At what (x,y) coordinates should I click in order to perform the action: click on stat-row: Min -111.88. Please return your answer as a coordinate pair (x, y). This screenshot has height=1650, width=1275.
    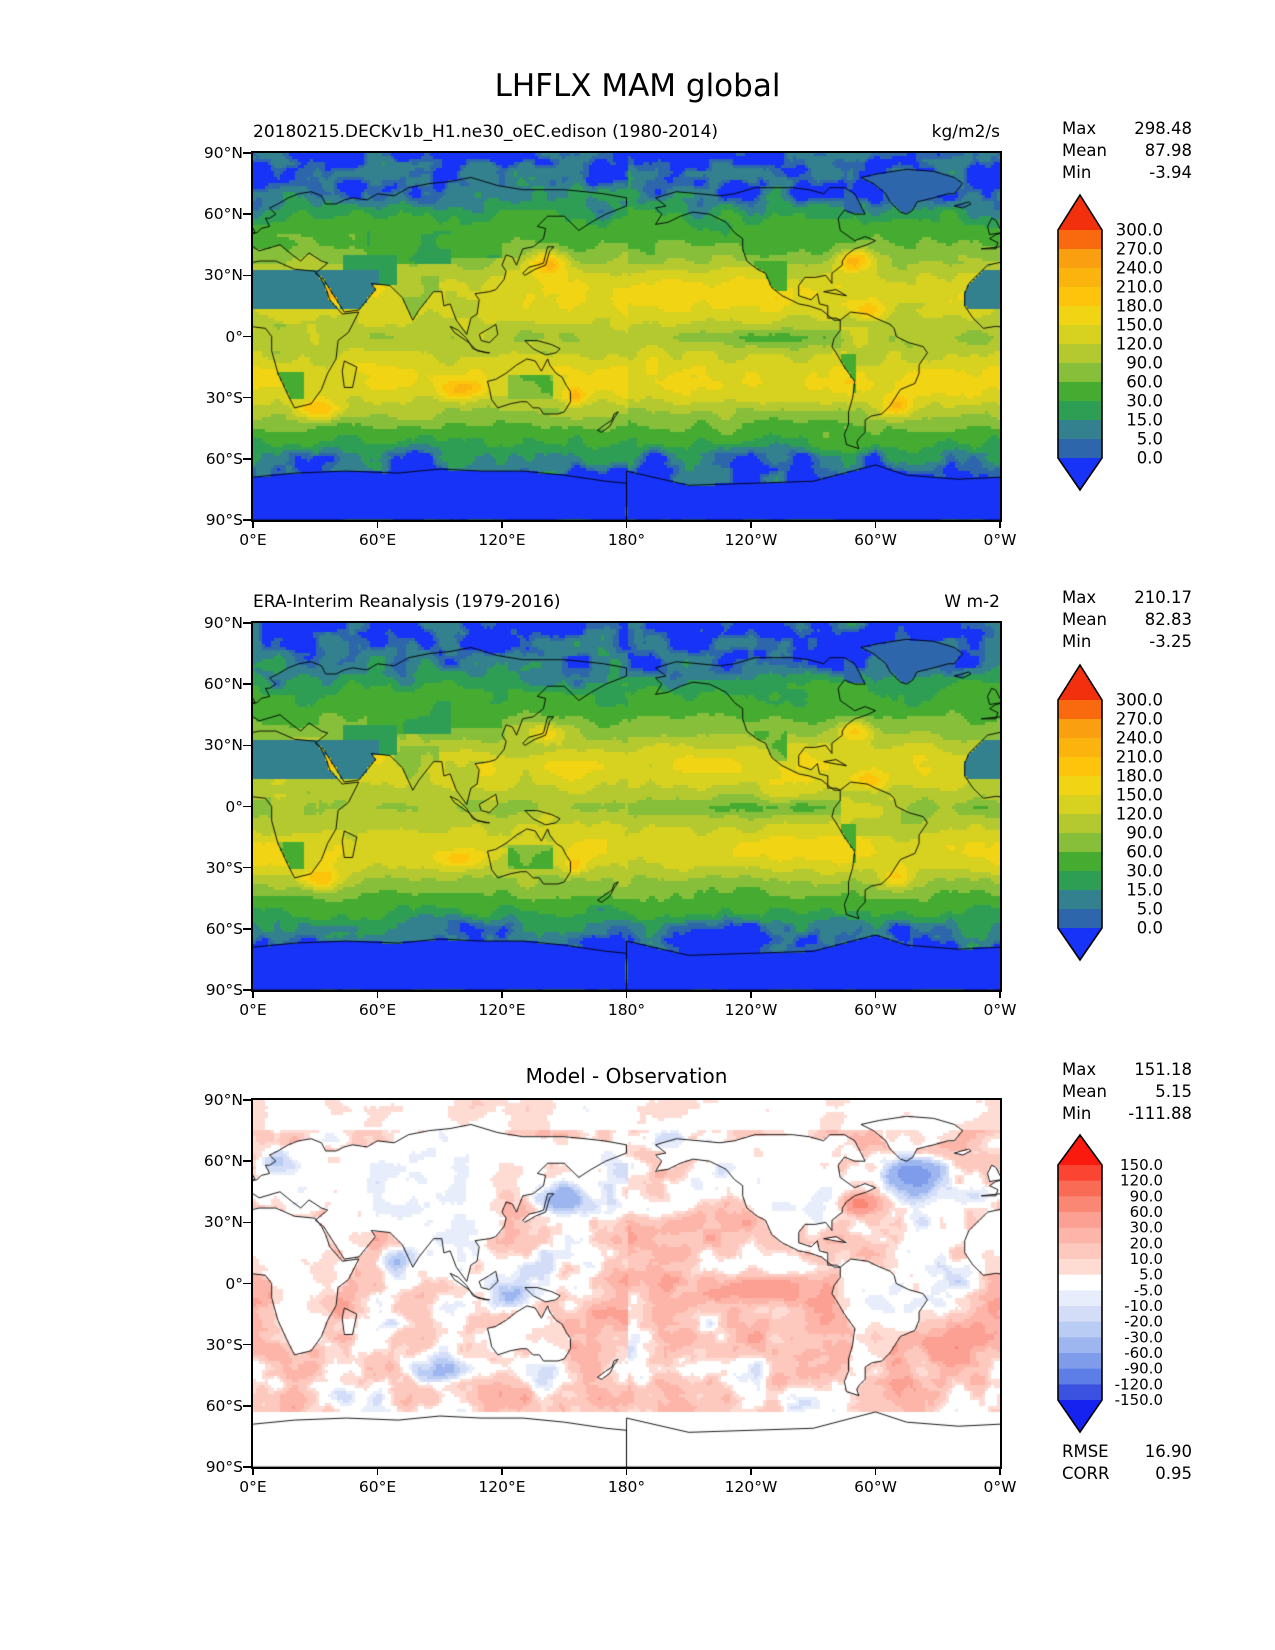
    Looking at the image, I should click on (1127, 1114).